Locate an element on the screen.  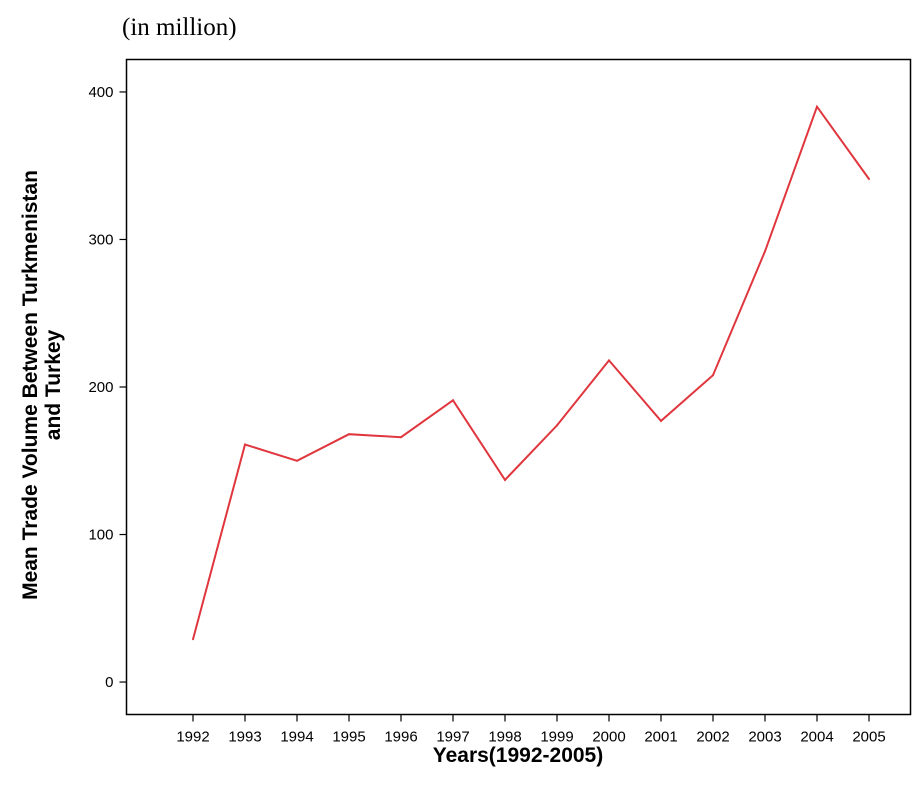
y-tick-label: 400 is located at coordinates (100, 92).